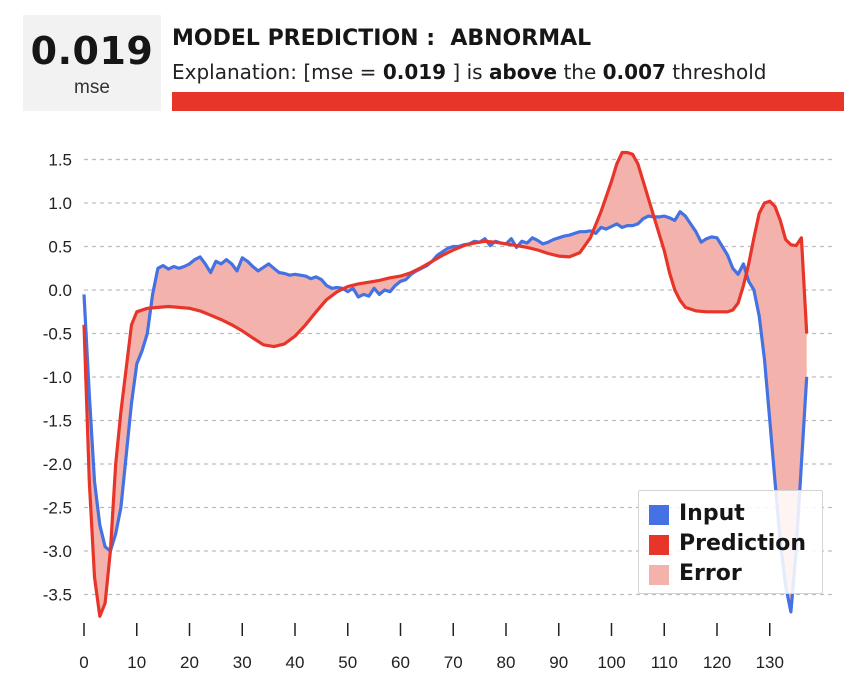 The height and width of the screenshot is (696, 846). What do you see at coordinates (453, 662) in the screenshot?
I see `x-tick-label: 70` at bounding box center [453, 662].